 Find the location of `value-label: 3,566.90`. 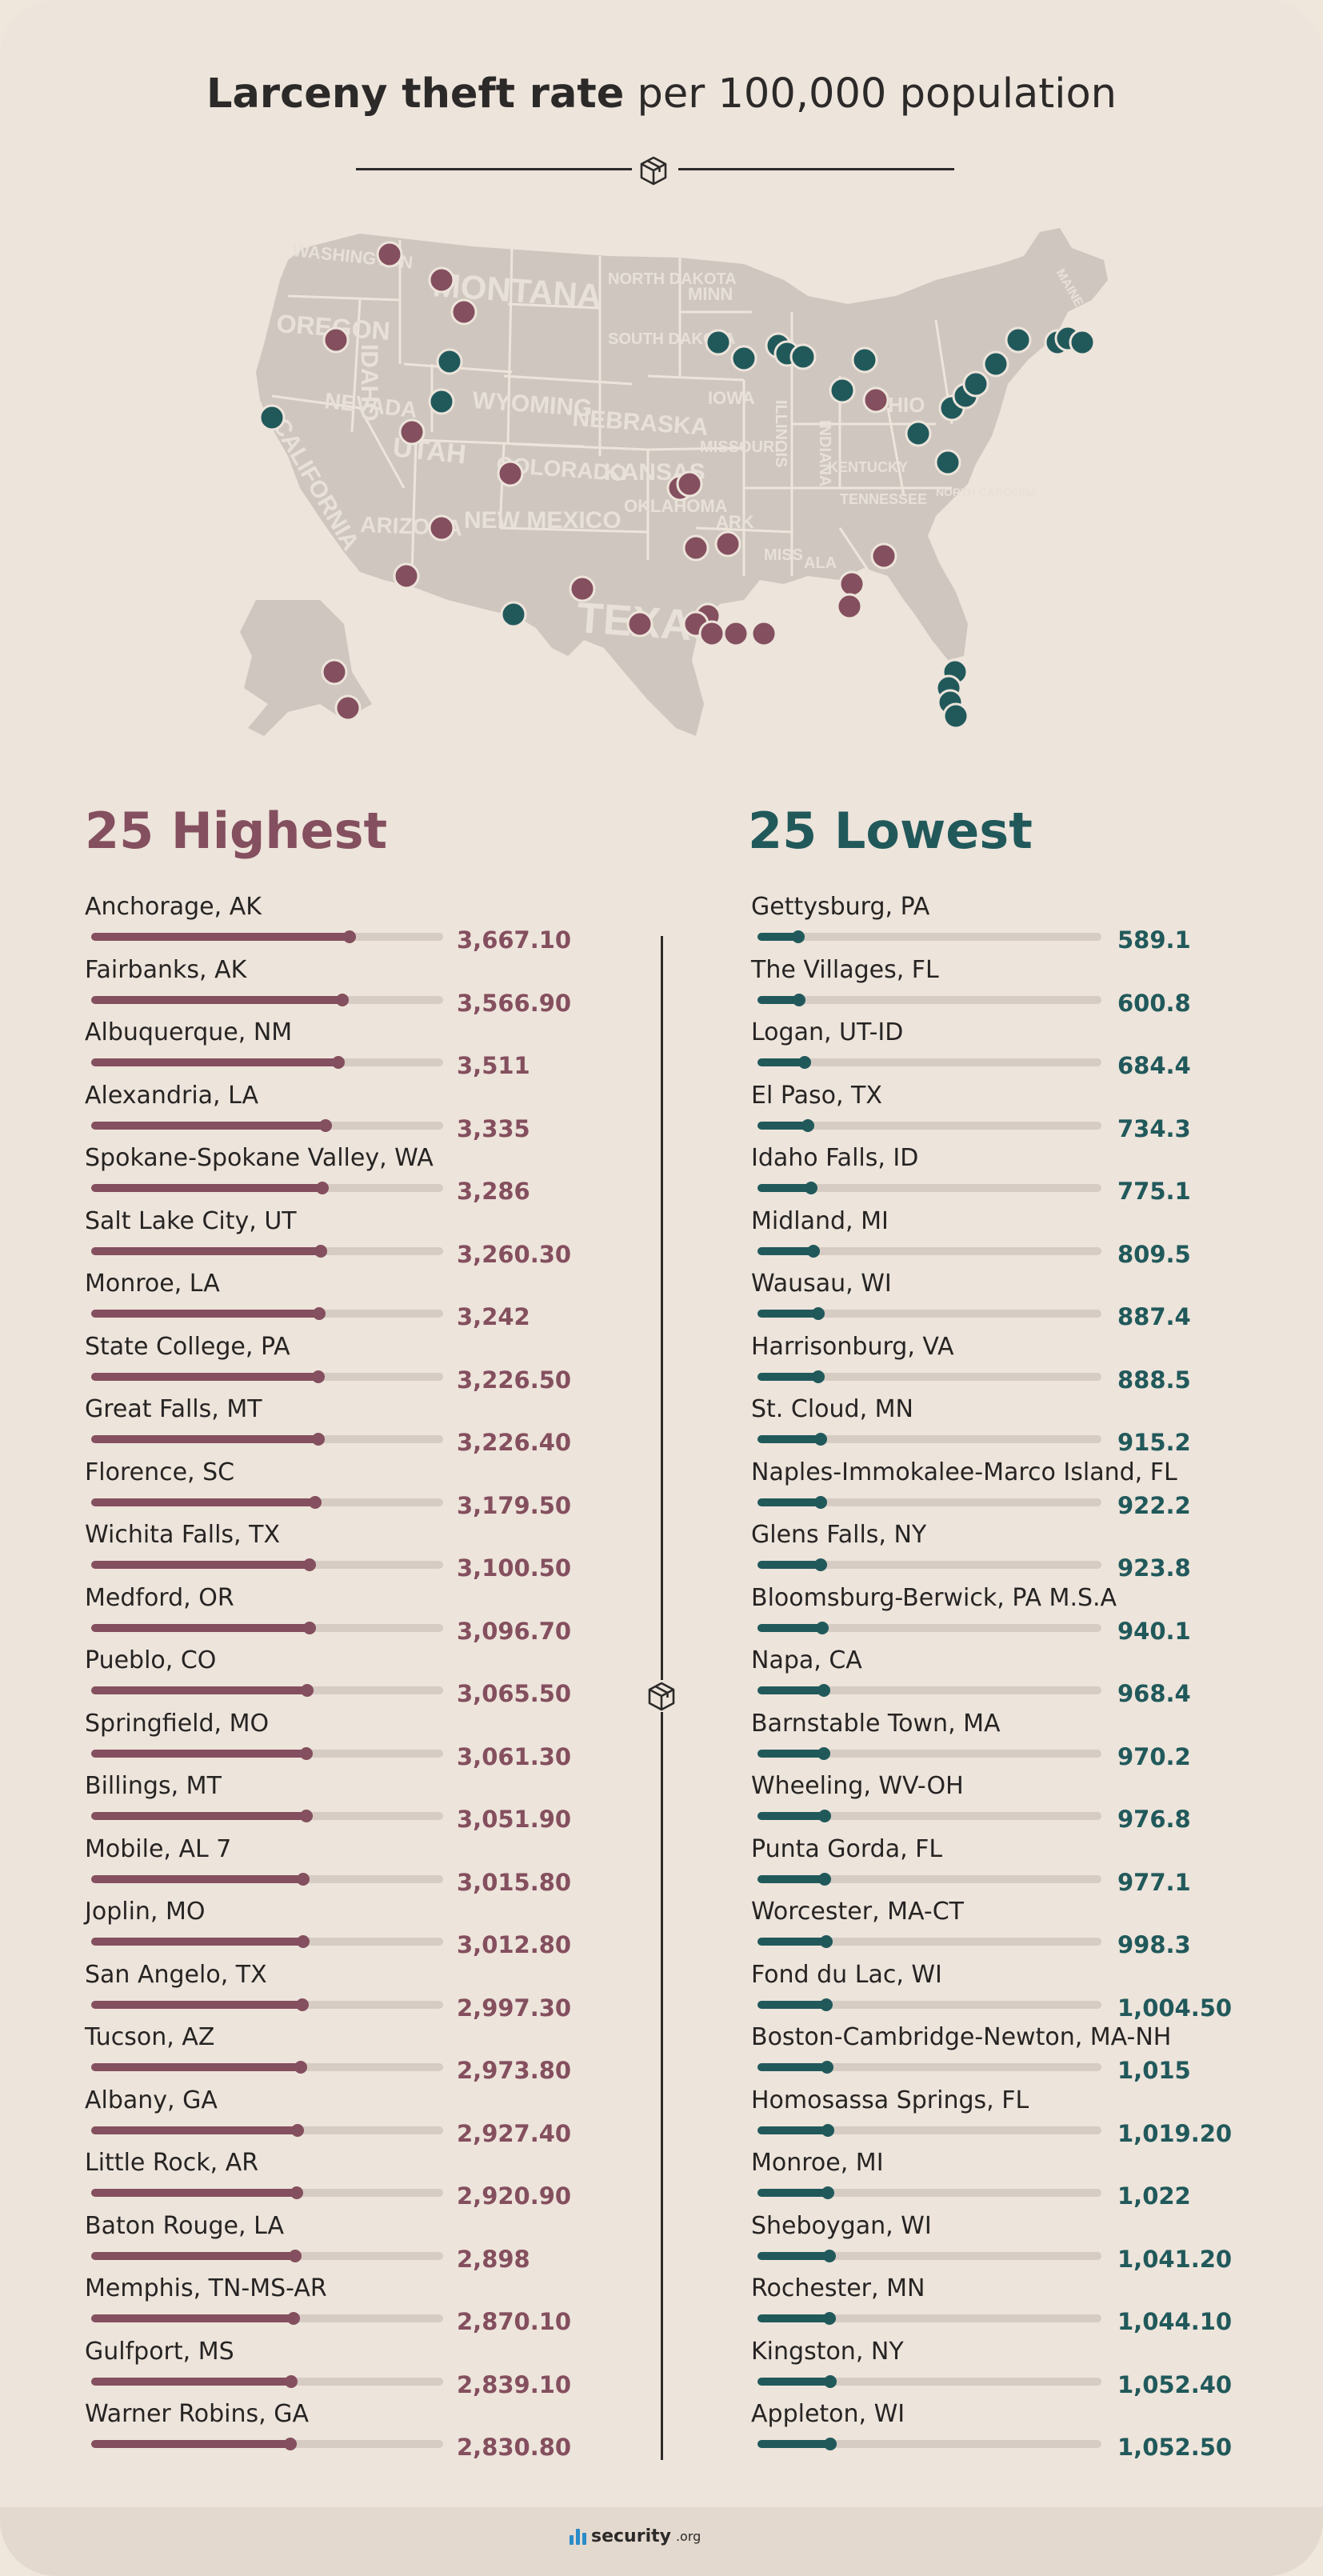

value-label: 3,566.90 is located at coordinates (514, 1003).